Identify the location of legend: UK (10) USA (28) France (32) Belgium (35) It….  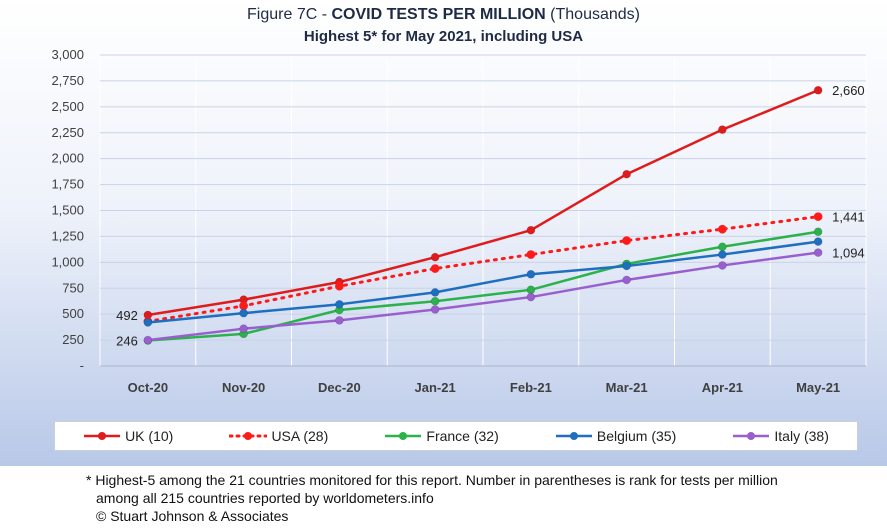
(456, 436).